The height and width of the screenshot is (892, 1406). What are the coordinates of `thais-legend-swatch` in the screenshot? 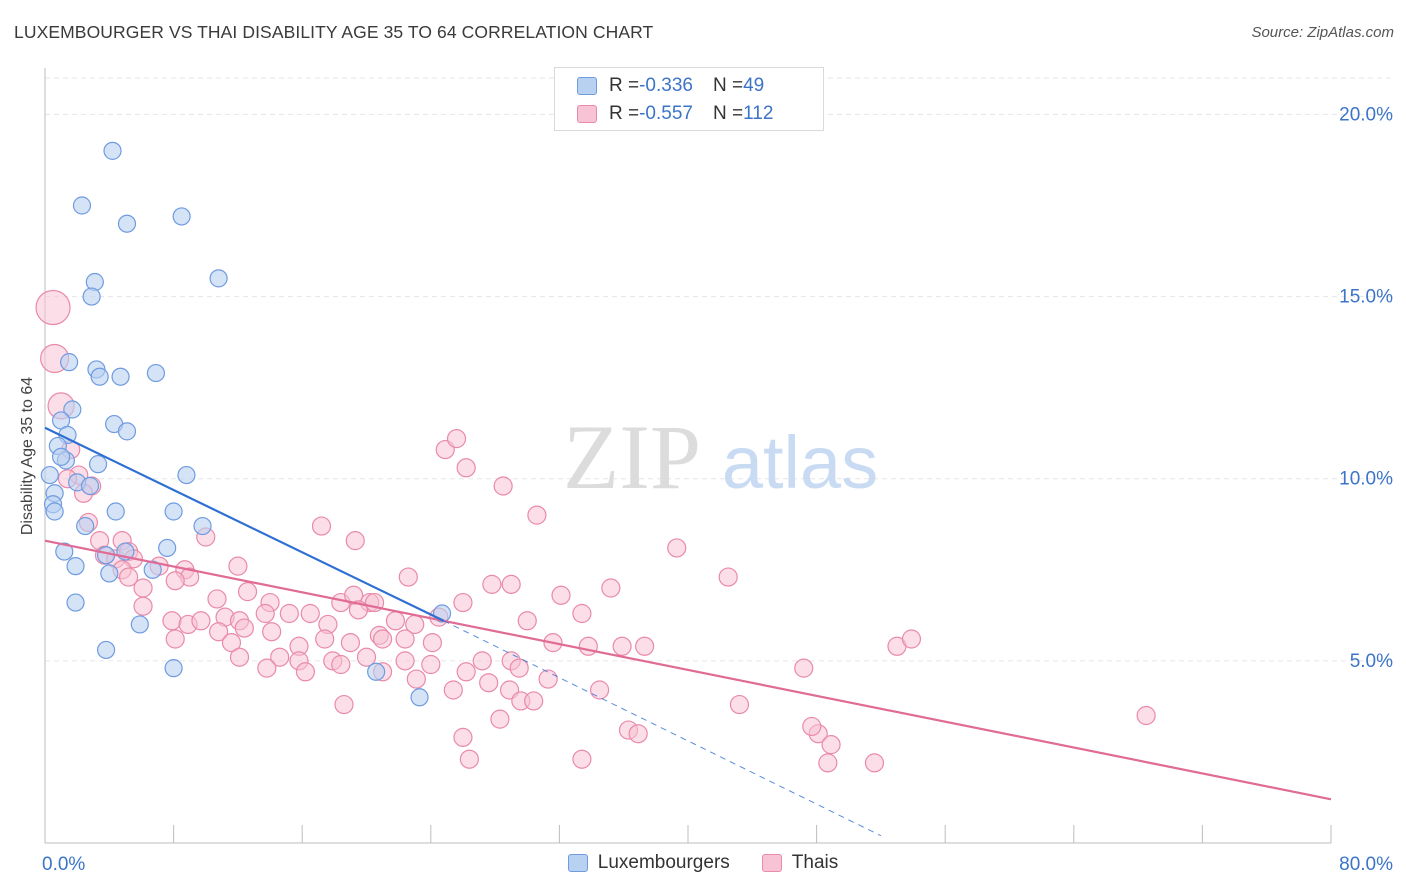 It's located at (771, 863).